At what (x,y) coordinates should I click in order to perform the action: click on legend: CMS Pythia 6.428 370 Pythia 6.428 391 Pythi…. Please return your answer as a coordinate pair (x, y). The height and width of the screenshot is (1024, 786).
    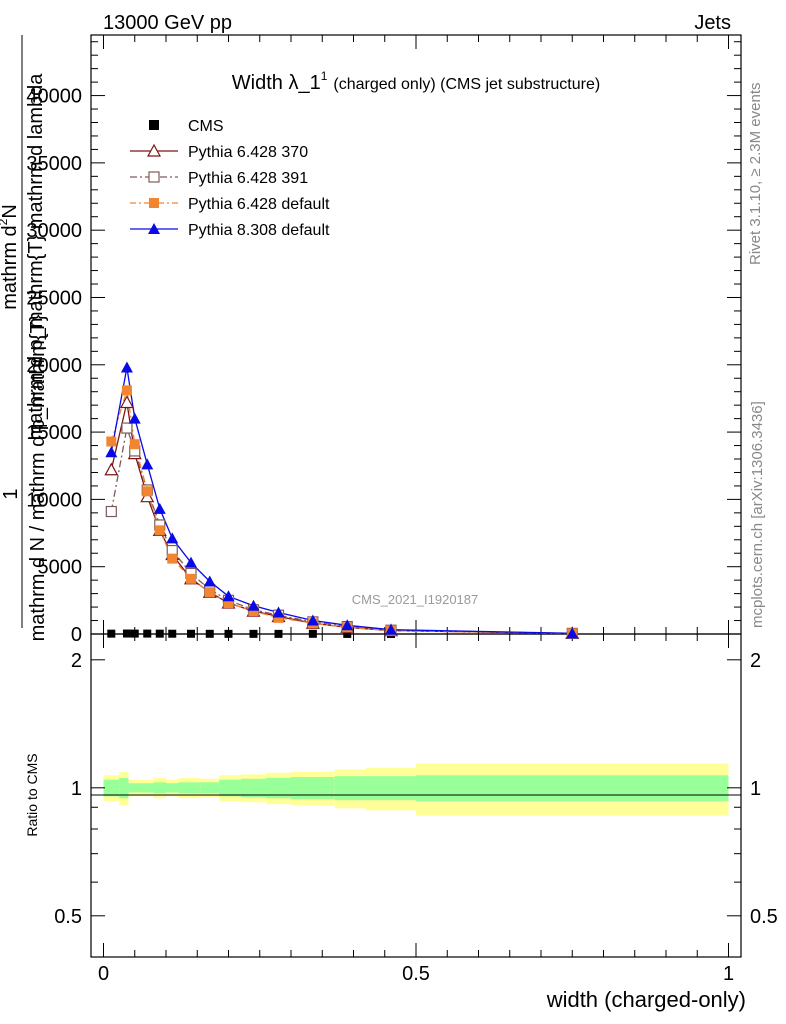
    Looking at the image, I should click on (230, 178).